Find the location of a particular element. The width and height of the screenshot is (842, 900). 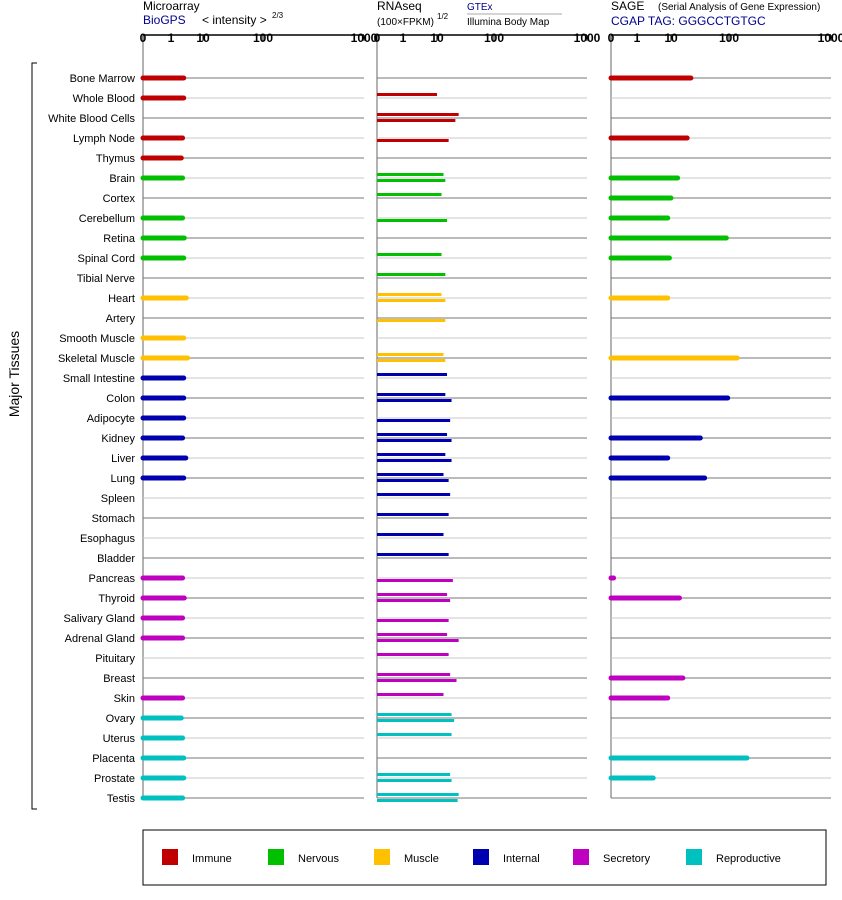

tissue-label: Adipocyte is located at coordinates (111, 419).